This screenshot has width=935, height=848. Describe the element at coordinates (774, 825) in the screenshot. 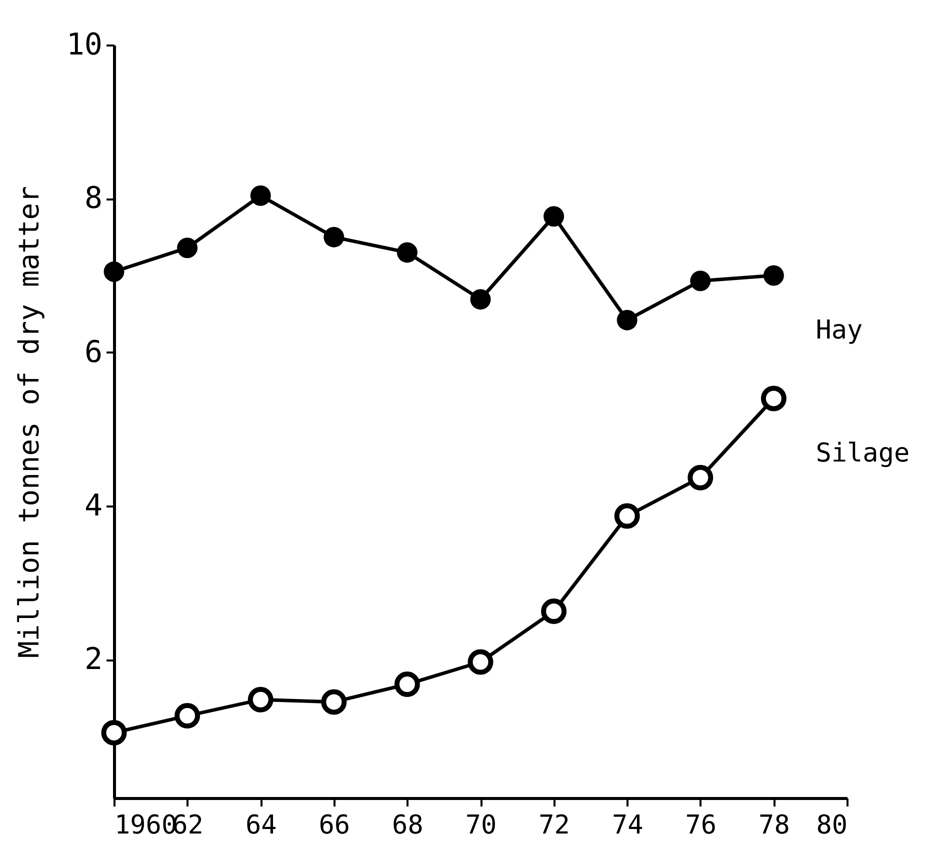

I see `x-tick-label: 78` at that location.